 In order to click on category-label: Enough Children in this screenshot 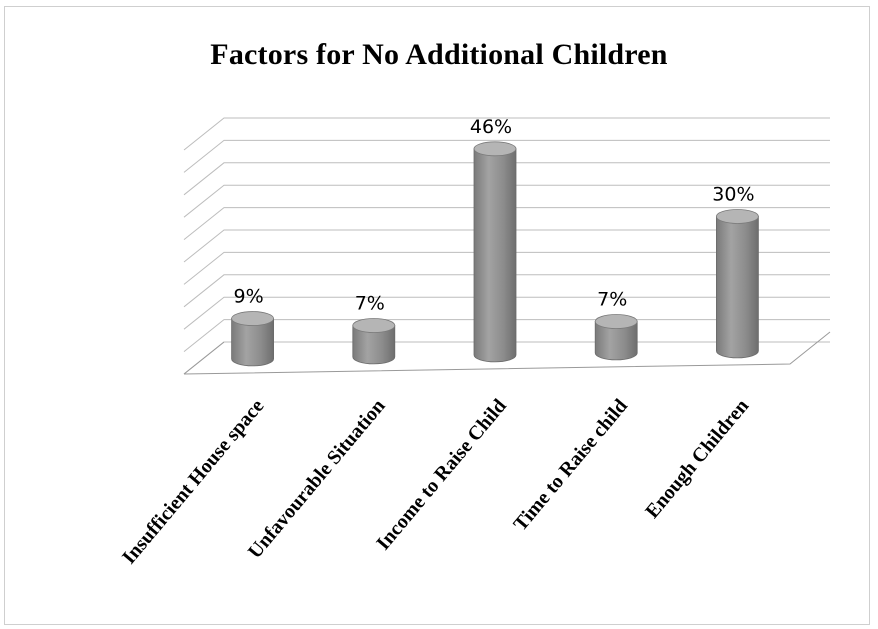, I will do `click(697, 459)`.